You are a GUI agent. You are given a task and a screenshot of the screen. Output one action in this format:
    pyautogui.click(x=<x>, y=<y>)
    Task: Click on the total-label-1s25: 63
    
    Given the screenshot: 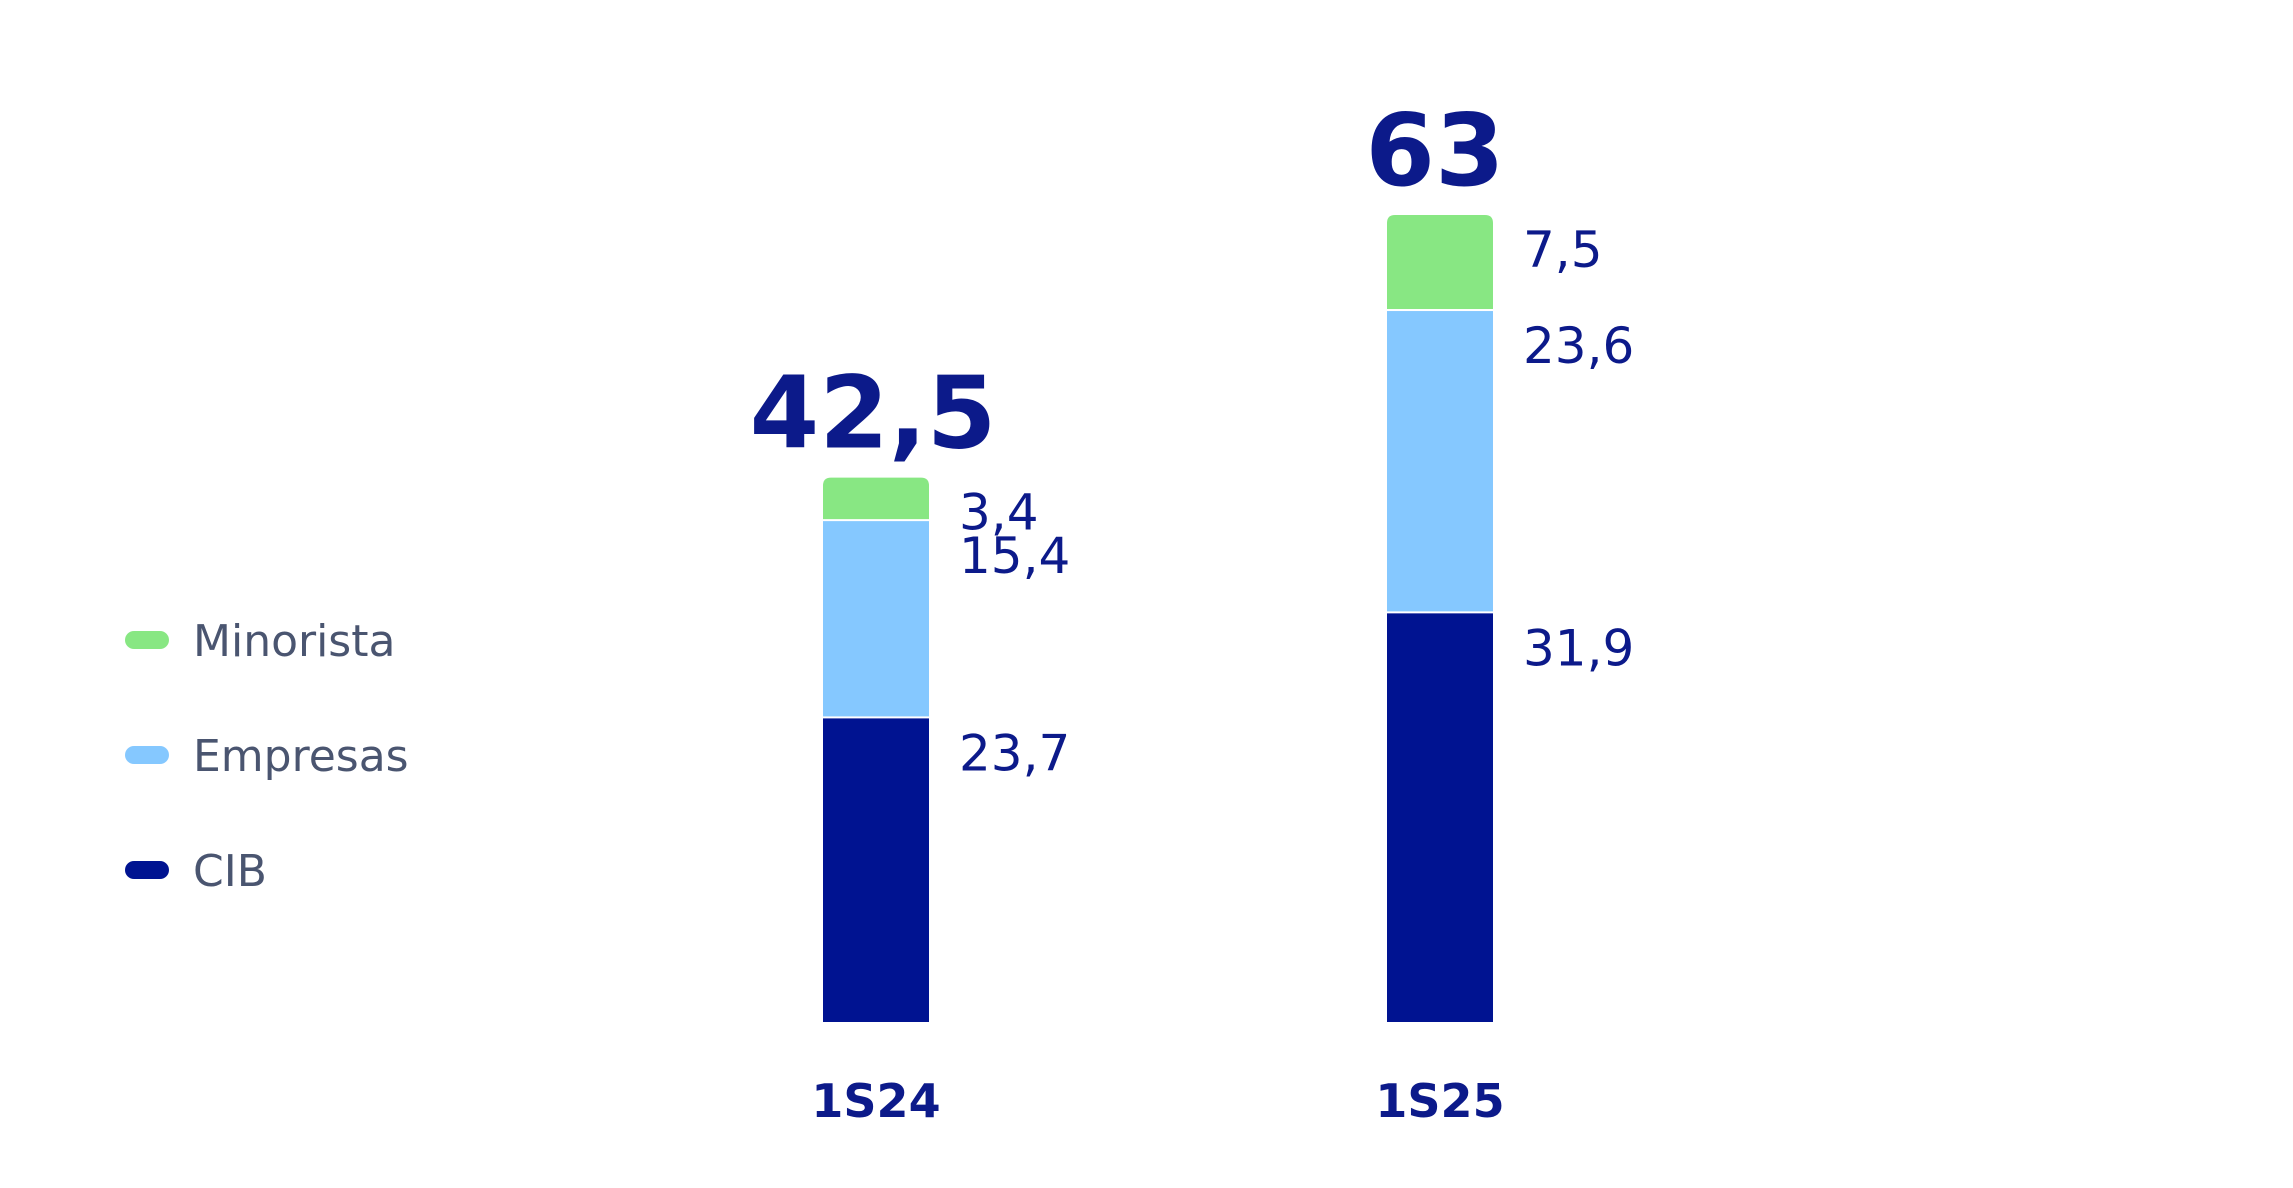 What is the action you would take?
    pyautogui.click(x=1434, y=150)
    